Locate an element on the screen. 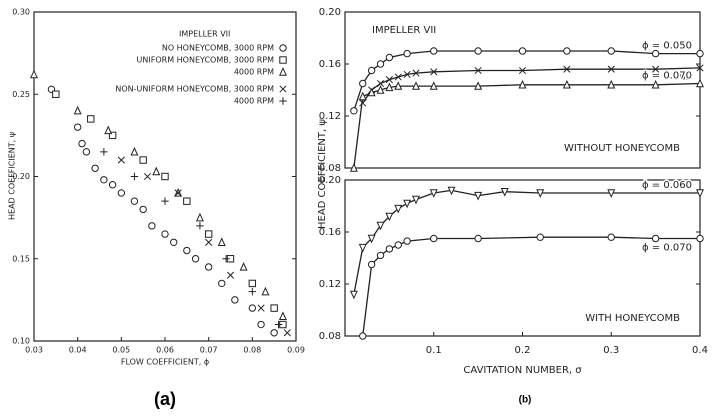  legend-title: IMPELLER VII is located at coordinates (204, 34).